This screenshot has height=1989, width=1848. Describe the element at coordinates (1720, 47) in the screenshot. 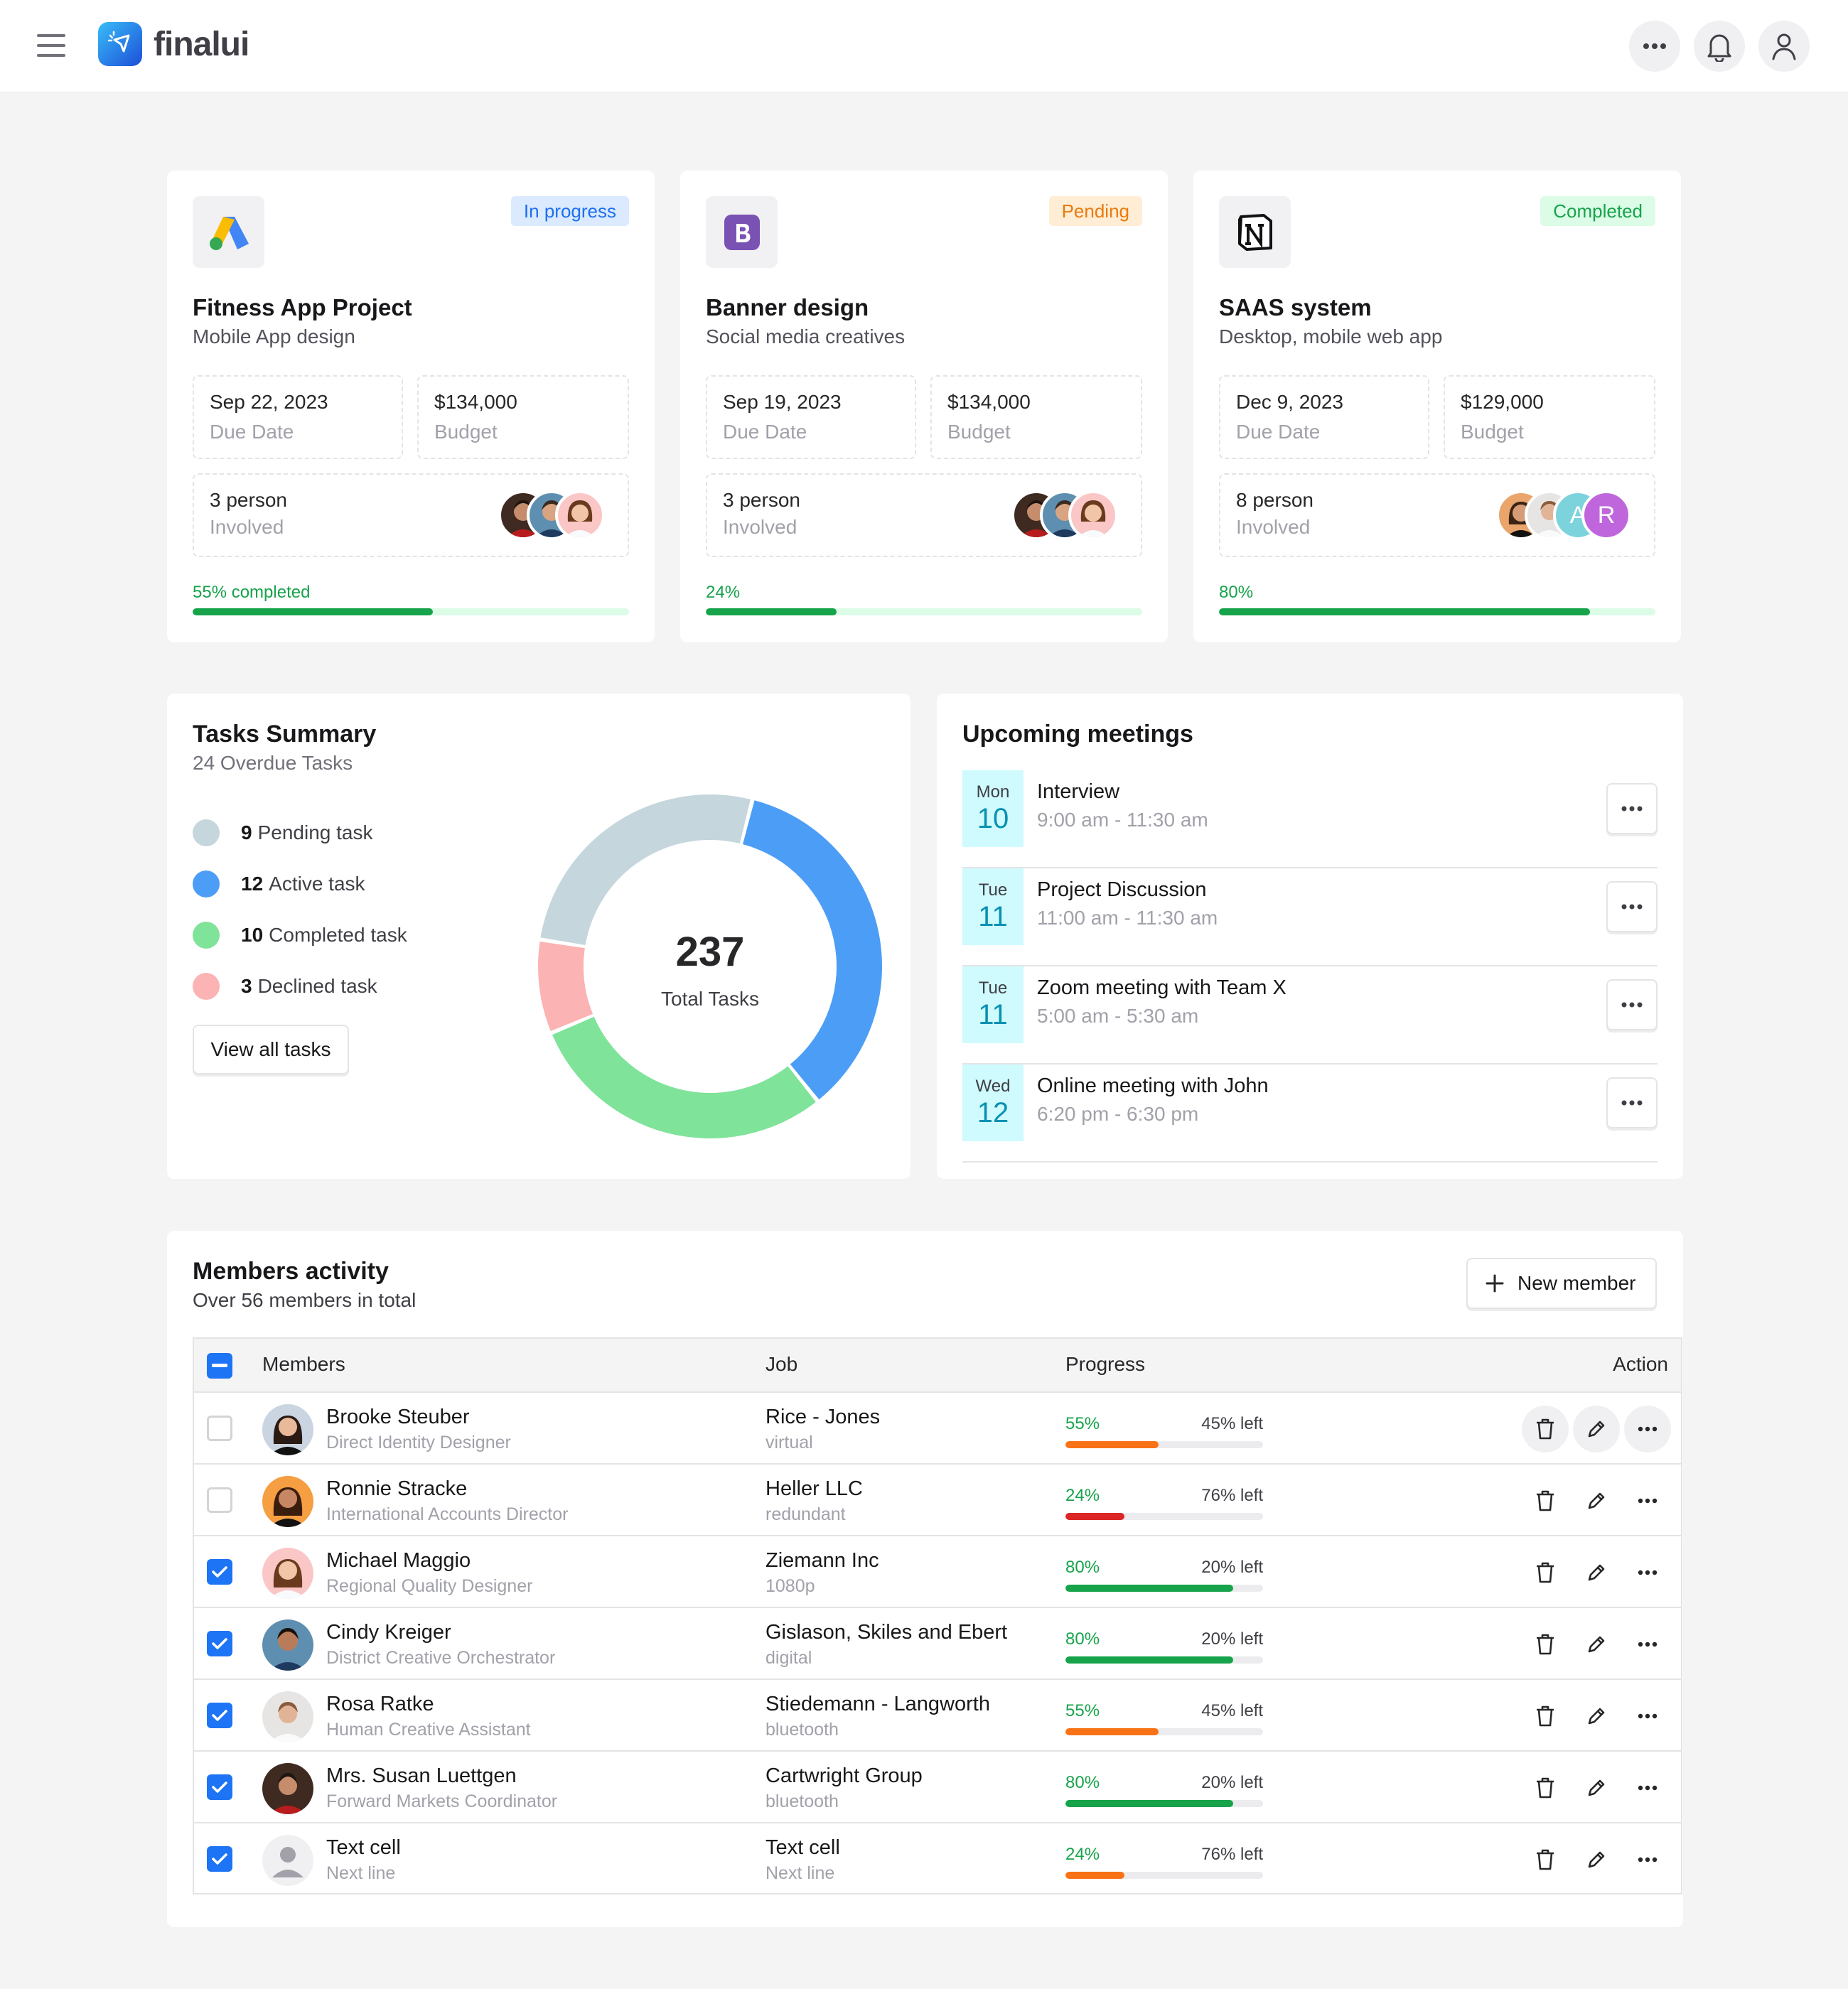

I see `notifications-button` at that location.